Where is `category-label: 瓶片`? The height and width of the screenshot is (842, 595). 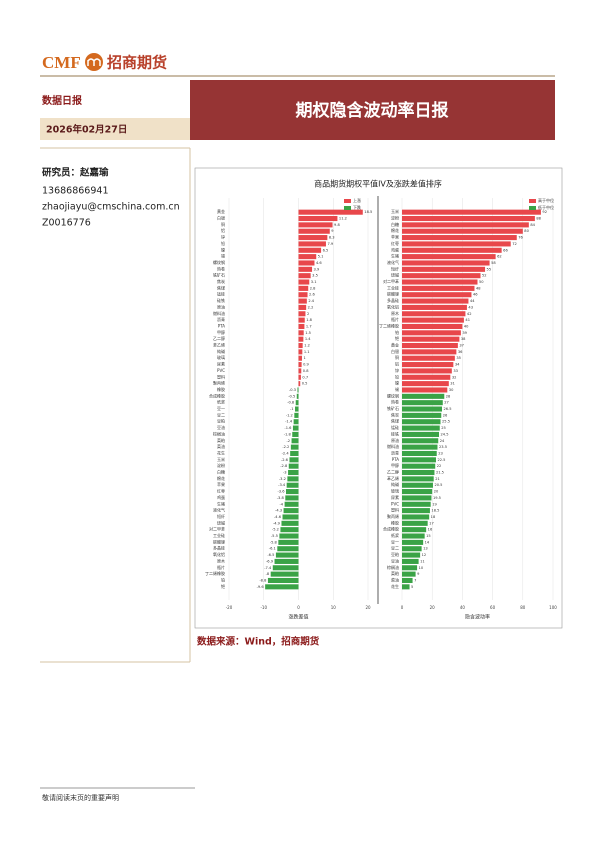 category-label: 瓶片 is located at coordinates (221, 567).